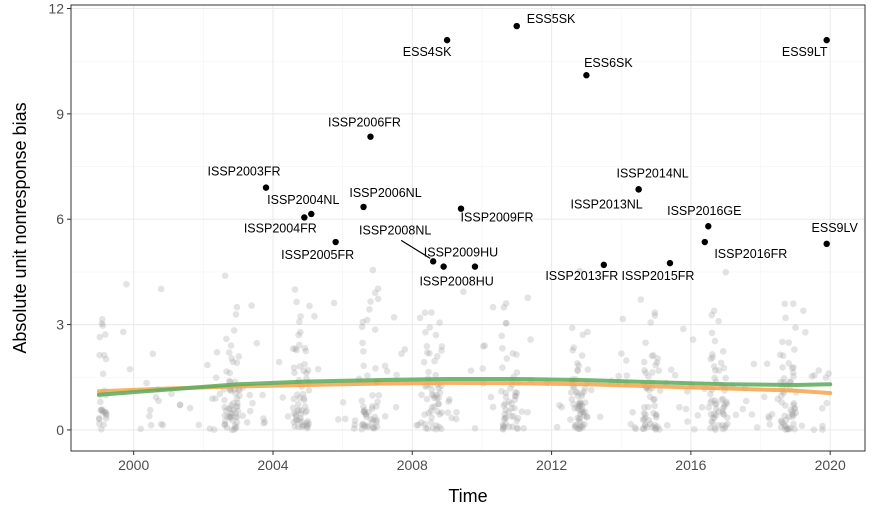 This screenshot has width=875, height=509. I want to click on point-label: ISSP2016FR, so click(750, 254).